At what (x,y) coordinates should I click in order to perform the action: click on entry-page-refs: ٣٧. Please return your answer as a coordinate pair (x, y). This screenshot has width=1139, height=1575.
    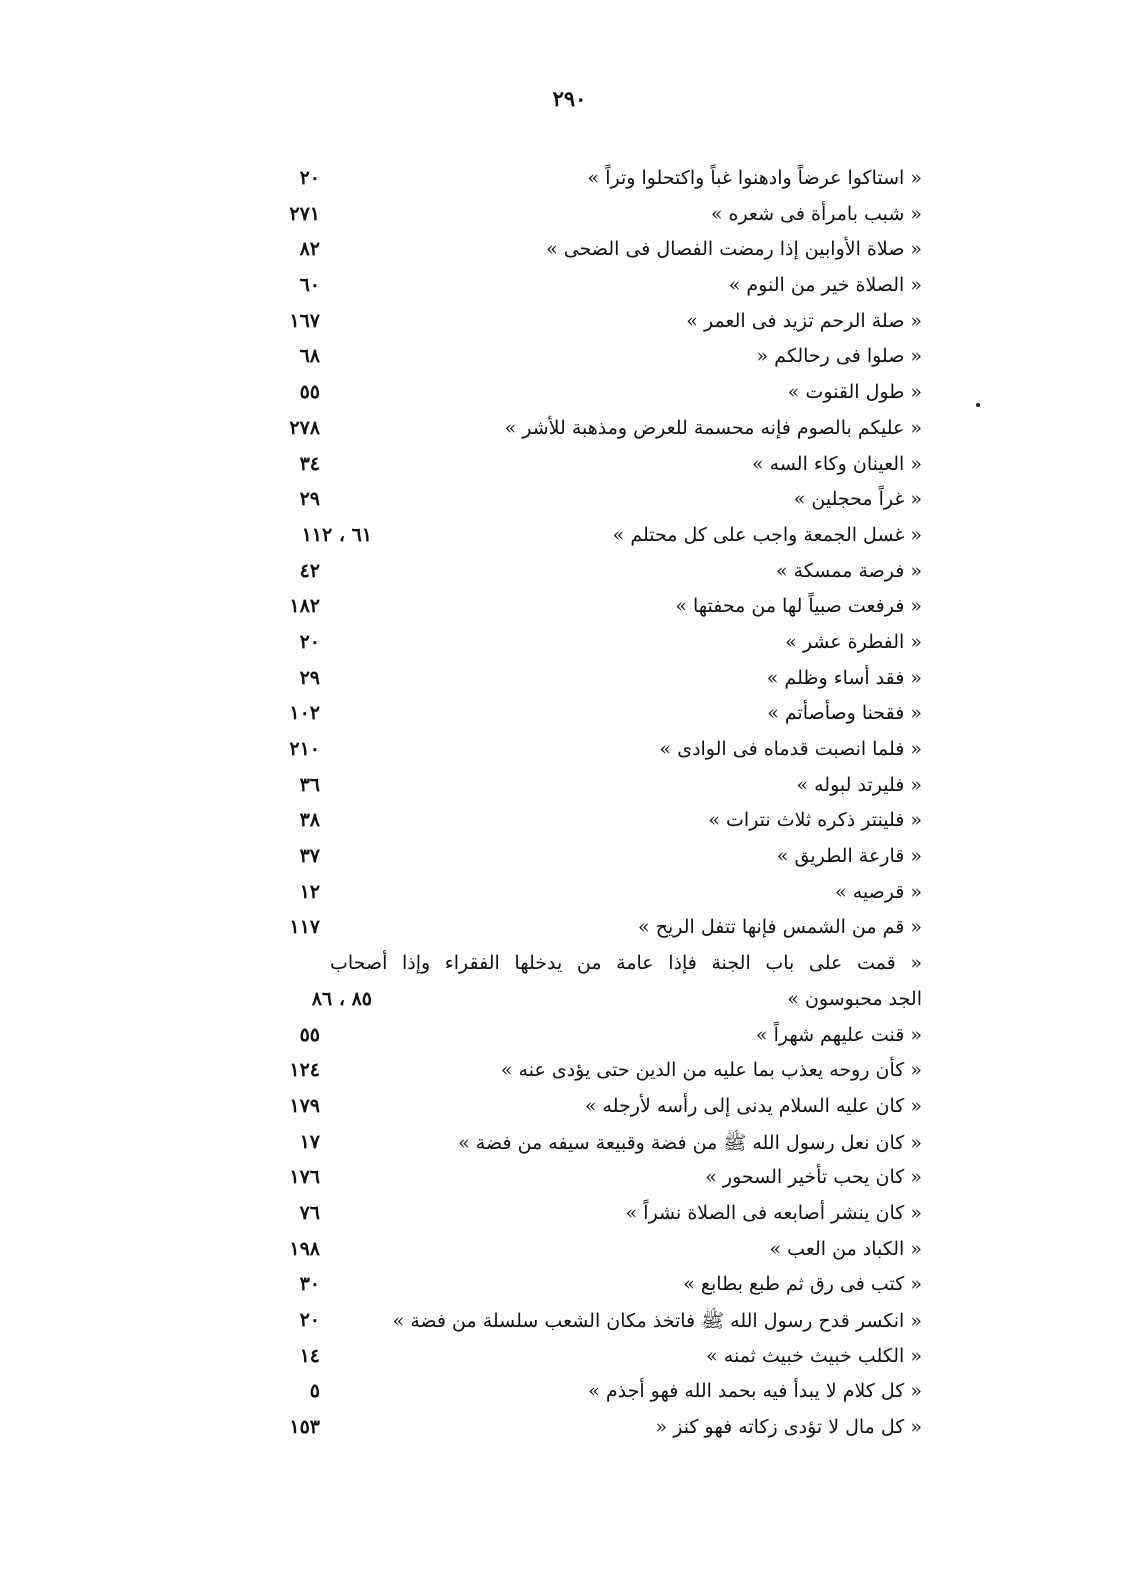
    Looking at the image, I should click on (309, 856).